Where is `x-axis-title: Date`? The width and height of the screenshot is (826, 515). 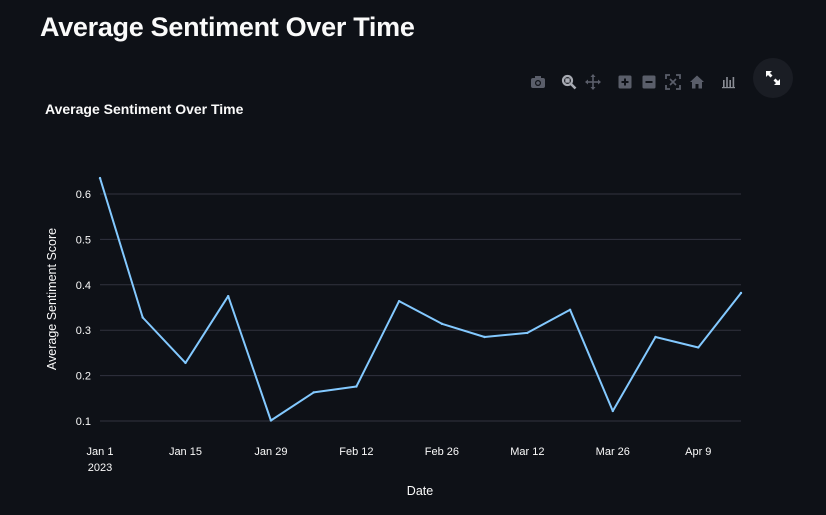 x-axis-title: Date is located at coordinates (420, 491).